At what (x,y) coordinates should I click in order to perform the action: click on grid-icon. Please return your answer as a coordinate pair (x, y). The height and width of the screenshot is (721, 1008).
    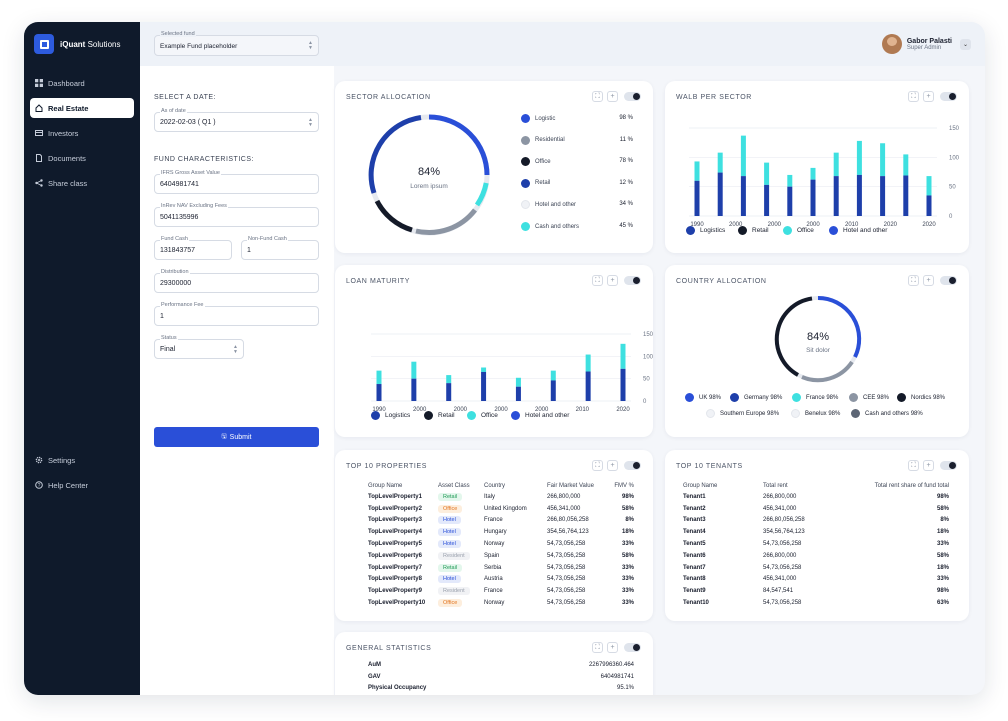
    Looking at the image, I should click on (39, 83).